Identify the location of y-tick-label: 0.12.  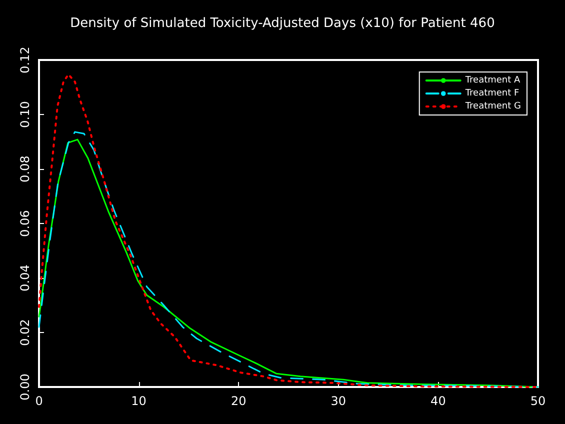
(25, 60).